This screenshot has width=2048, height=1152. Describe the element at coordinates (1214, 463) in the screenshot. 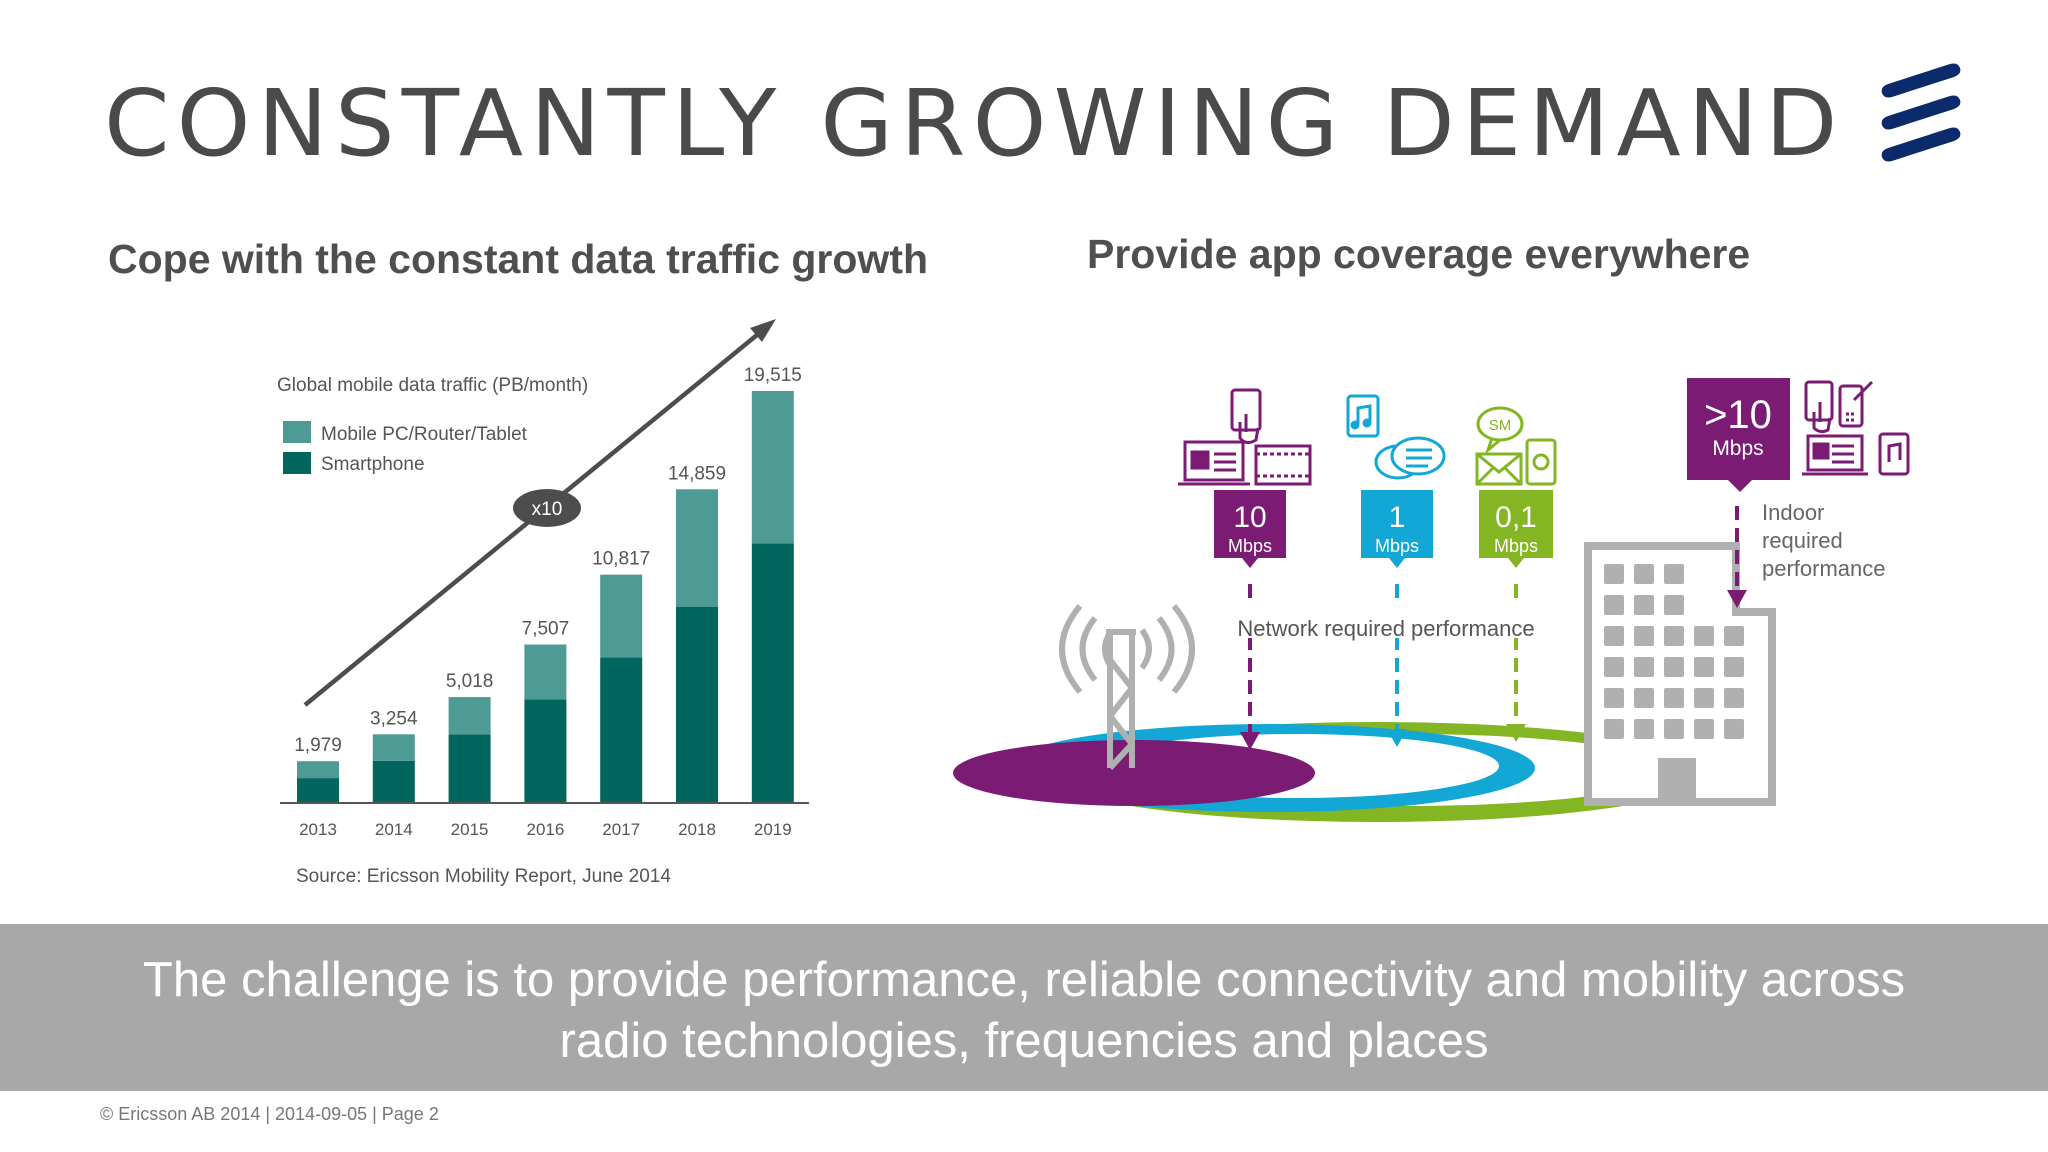

I see `laptop-profile-icon` at that location.